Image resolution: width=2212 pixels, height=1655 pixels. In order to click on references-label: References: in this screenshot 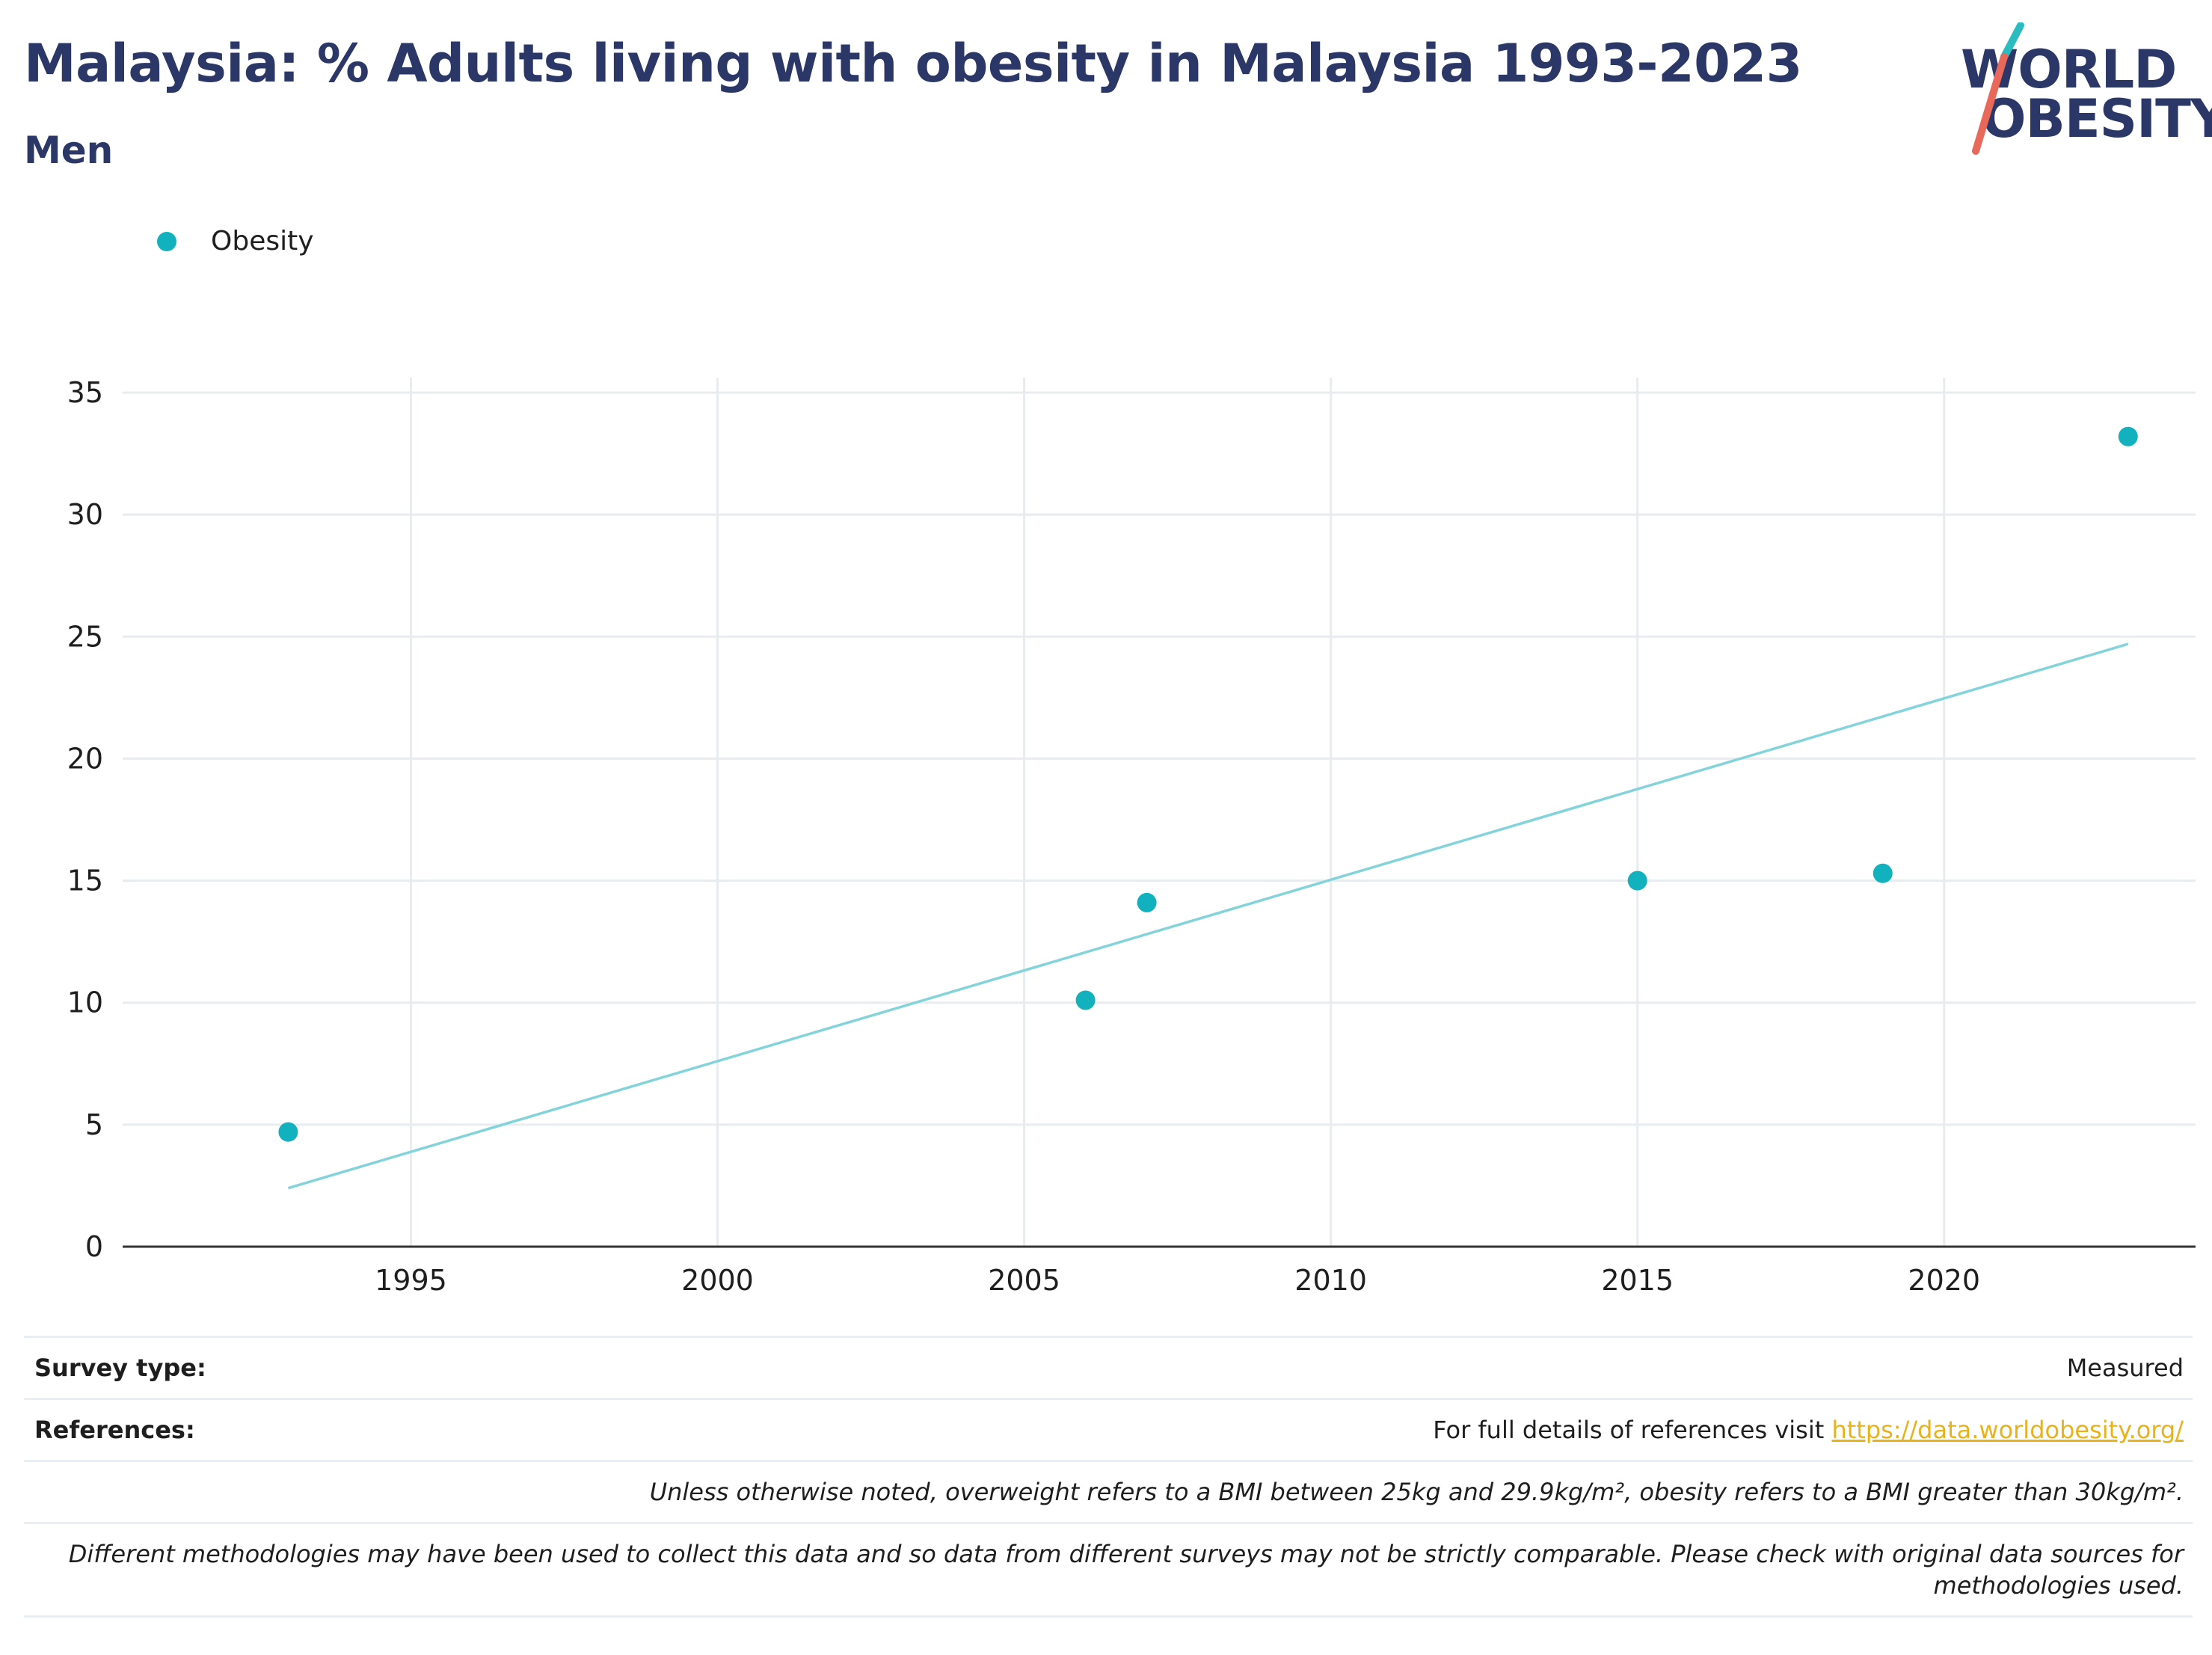, I will do `click(115, 1430)`.